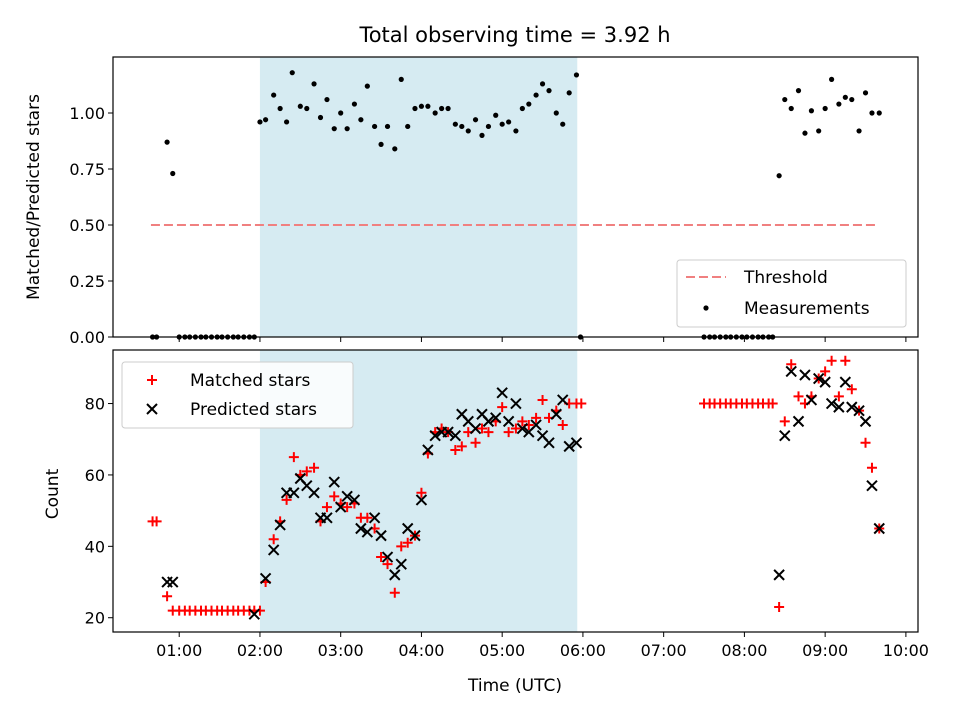  Describe the element at coordinates (664, 650) in the screenshot. I see `x-tick-label: 07:00` at that location.